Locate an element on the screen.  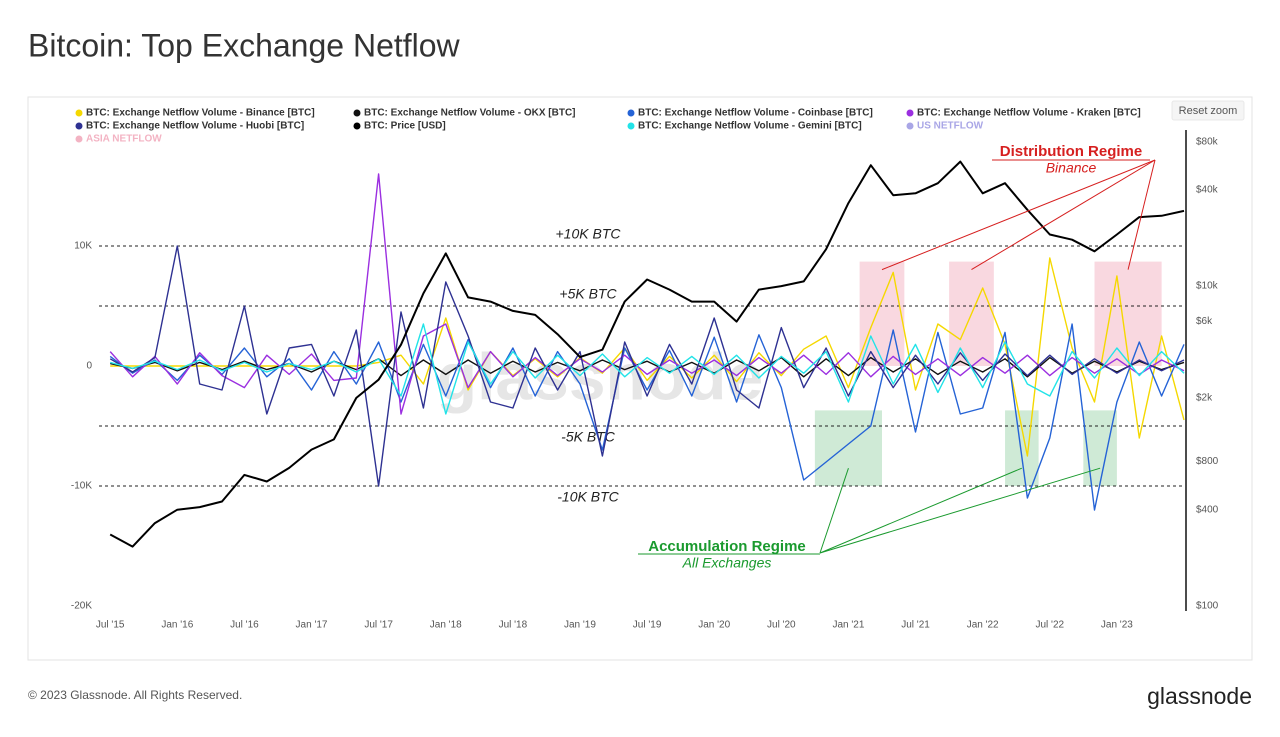
legend-label: US NETFLOW is located at coordinates (950, 126).